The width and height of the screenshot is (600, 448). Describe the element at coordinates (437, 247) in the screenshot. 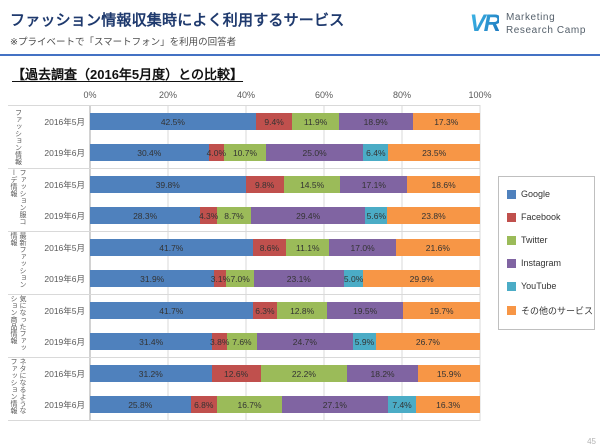

I see `bar-segment-other-services: 21.6%` at that location.